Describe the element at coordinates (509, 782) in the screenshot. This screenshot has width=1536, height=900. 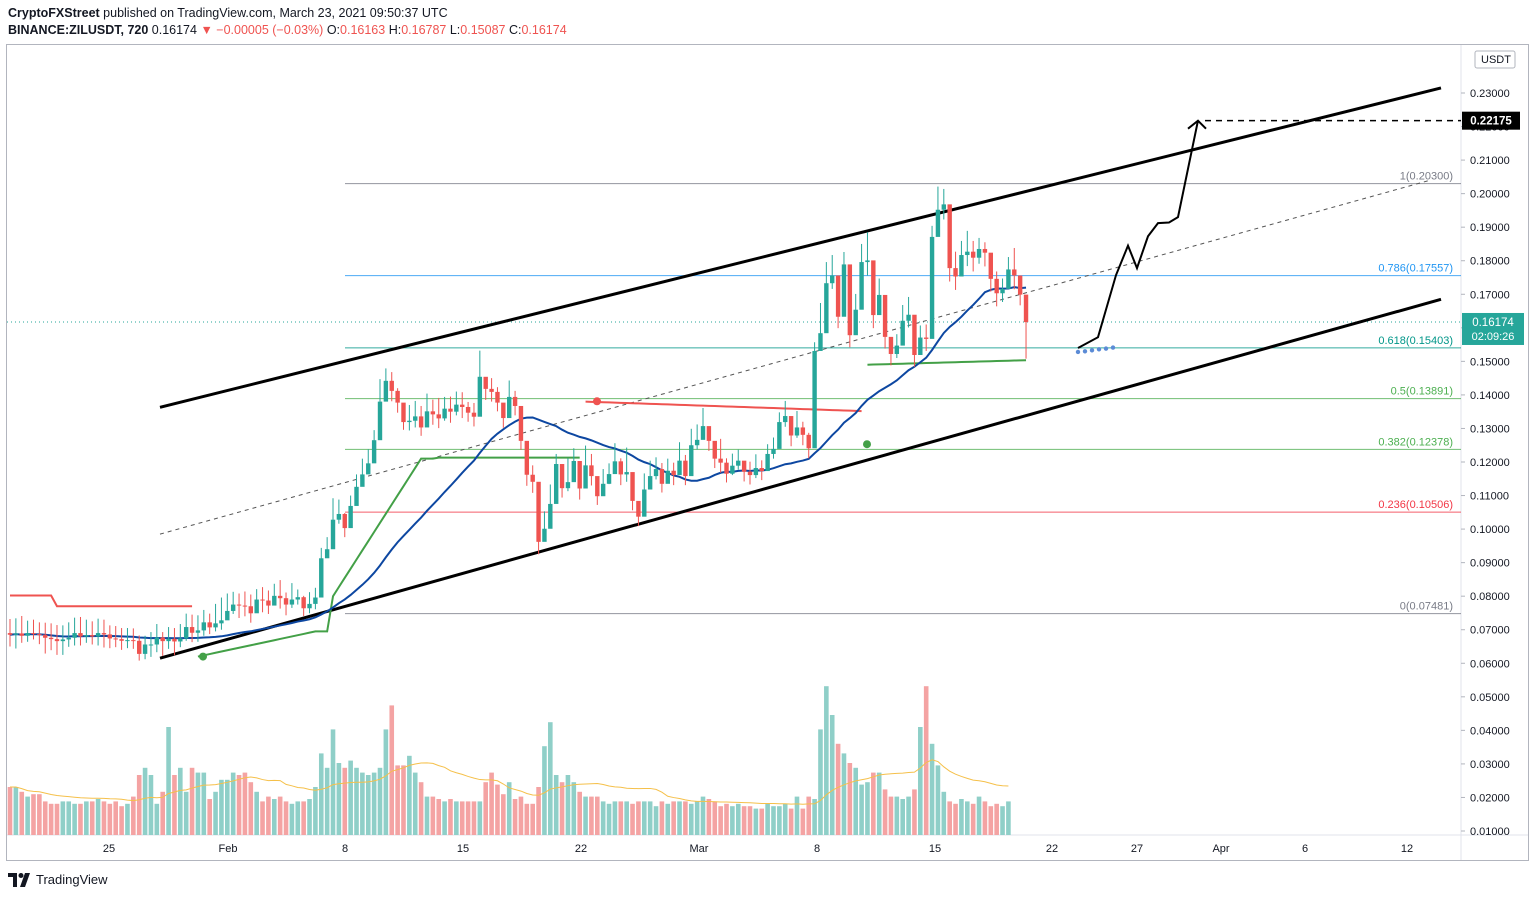
I see `volume-ma-line` at that location.